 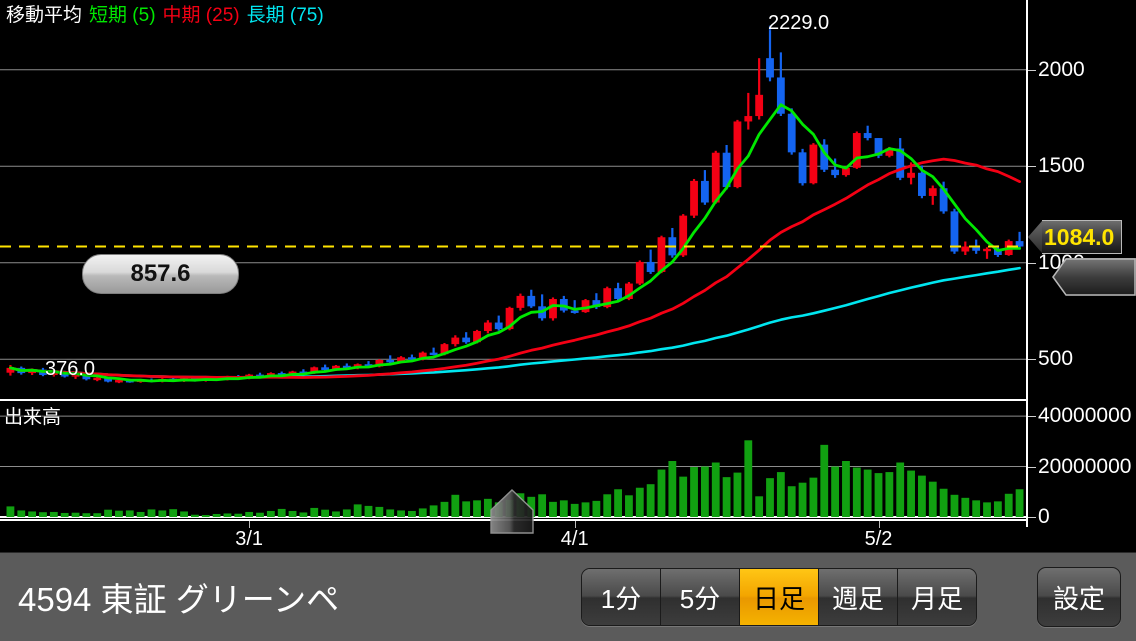 What do you see at coordinates (285, 15) in the screenshot?
I see `ma-legend-long: 長期 (75)` at bounding box center [285, 15].